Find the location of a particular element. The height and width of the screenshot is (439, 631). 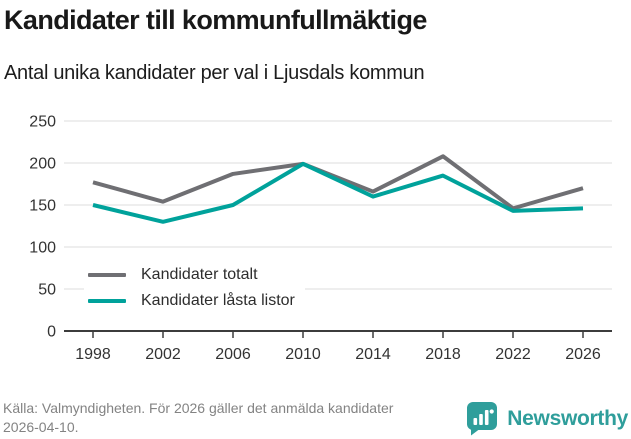

legend-item-total: Kandidater totalt is located at coordinates (191, 275).